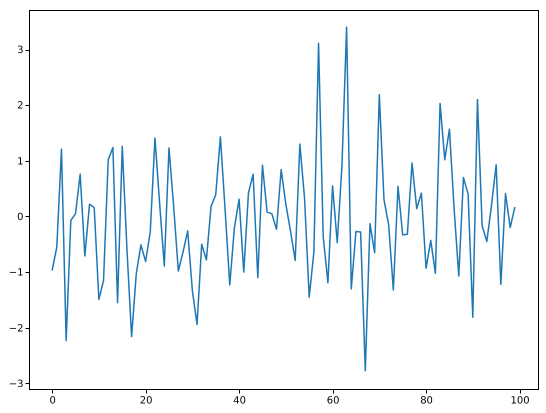 This screenshot has height=413, width=546. I want to click on x-tick-label: 20, so click(146, 401).